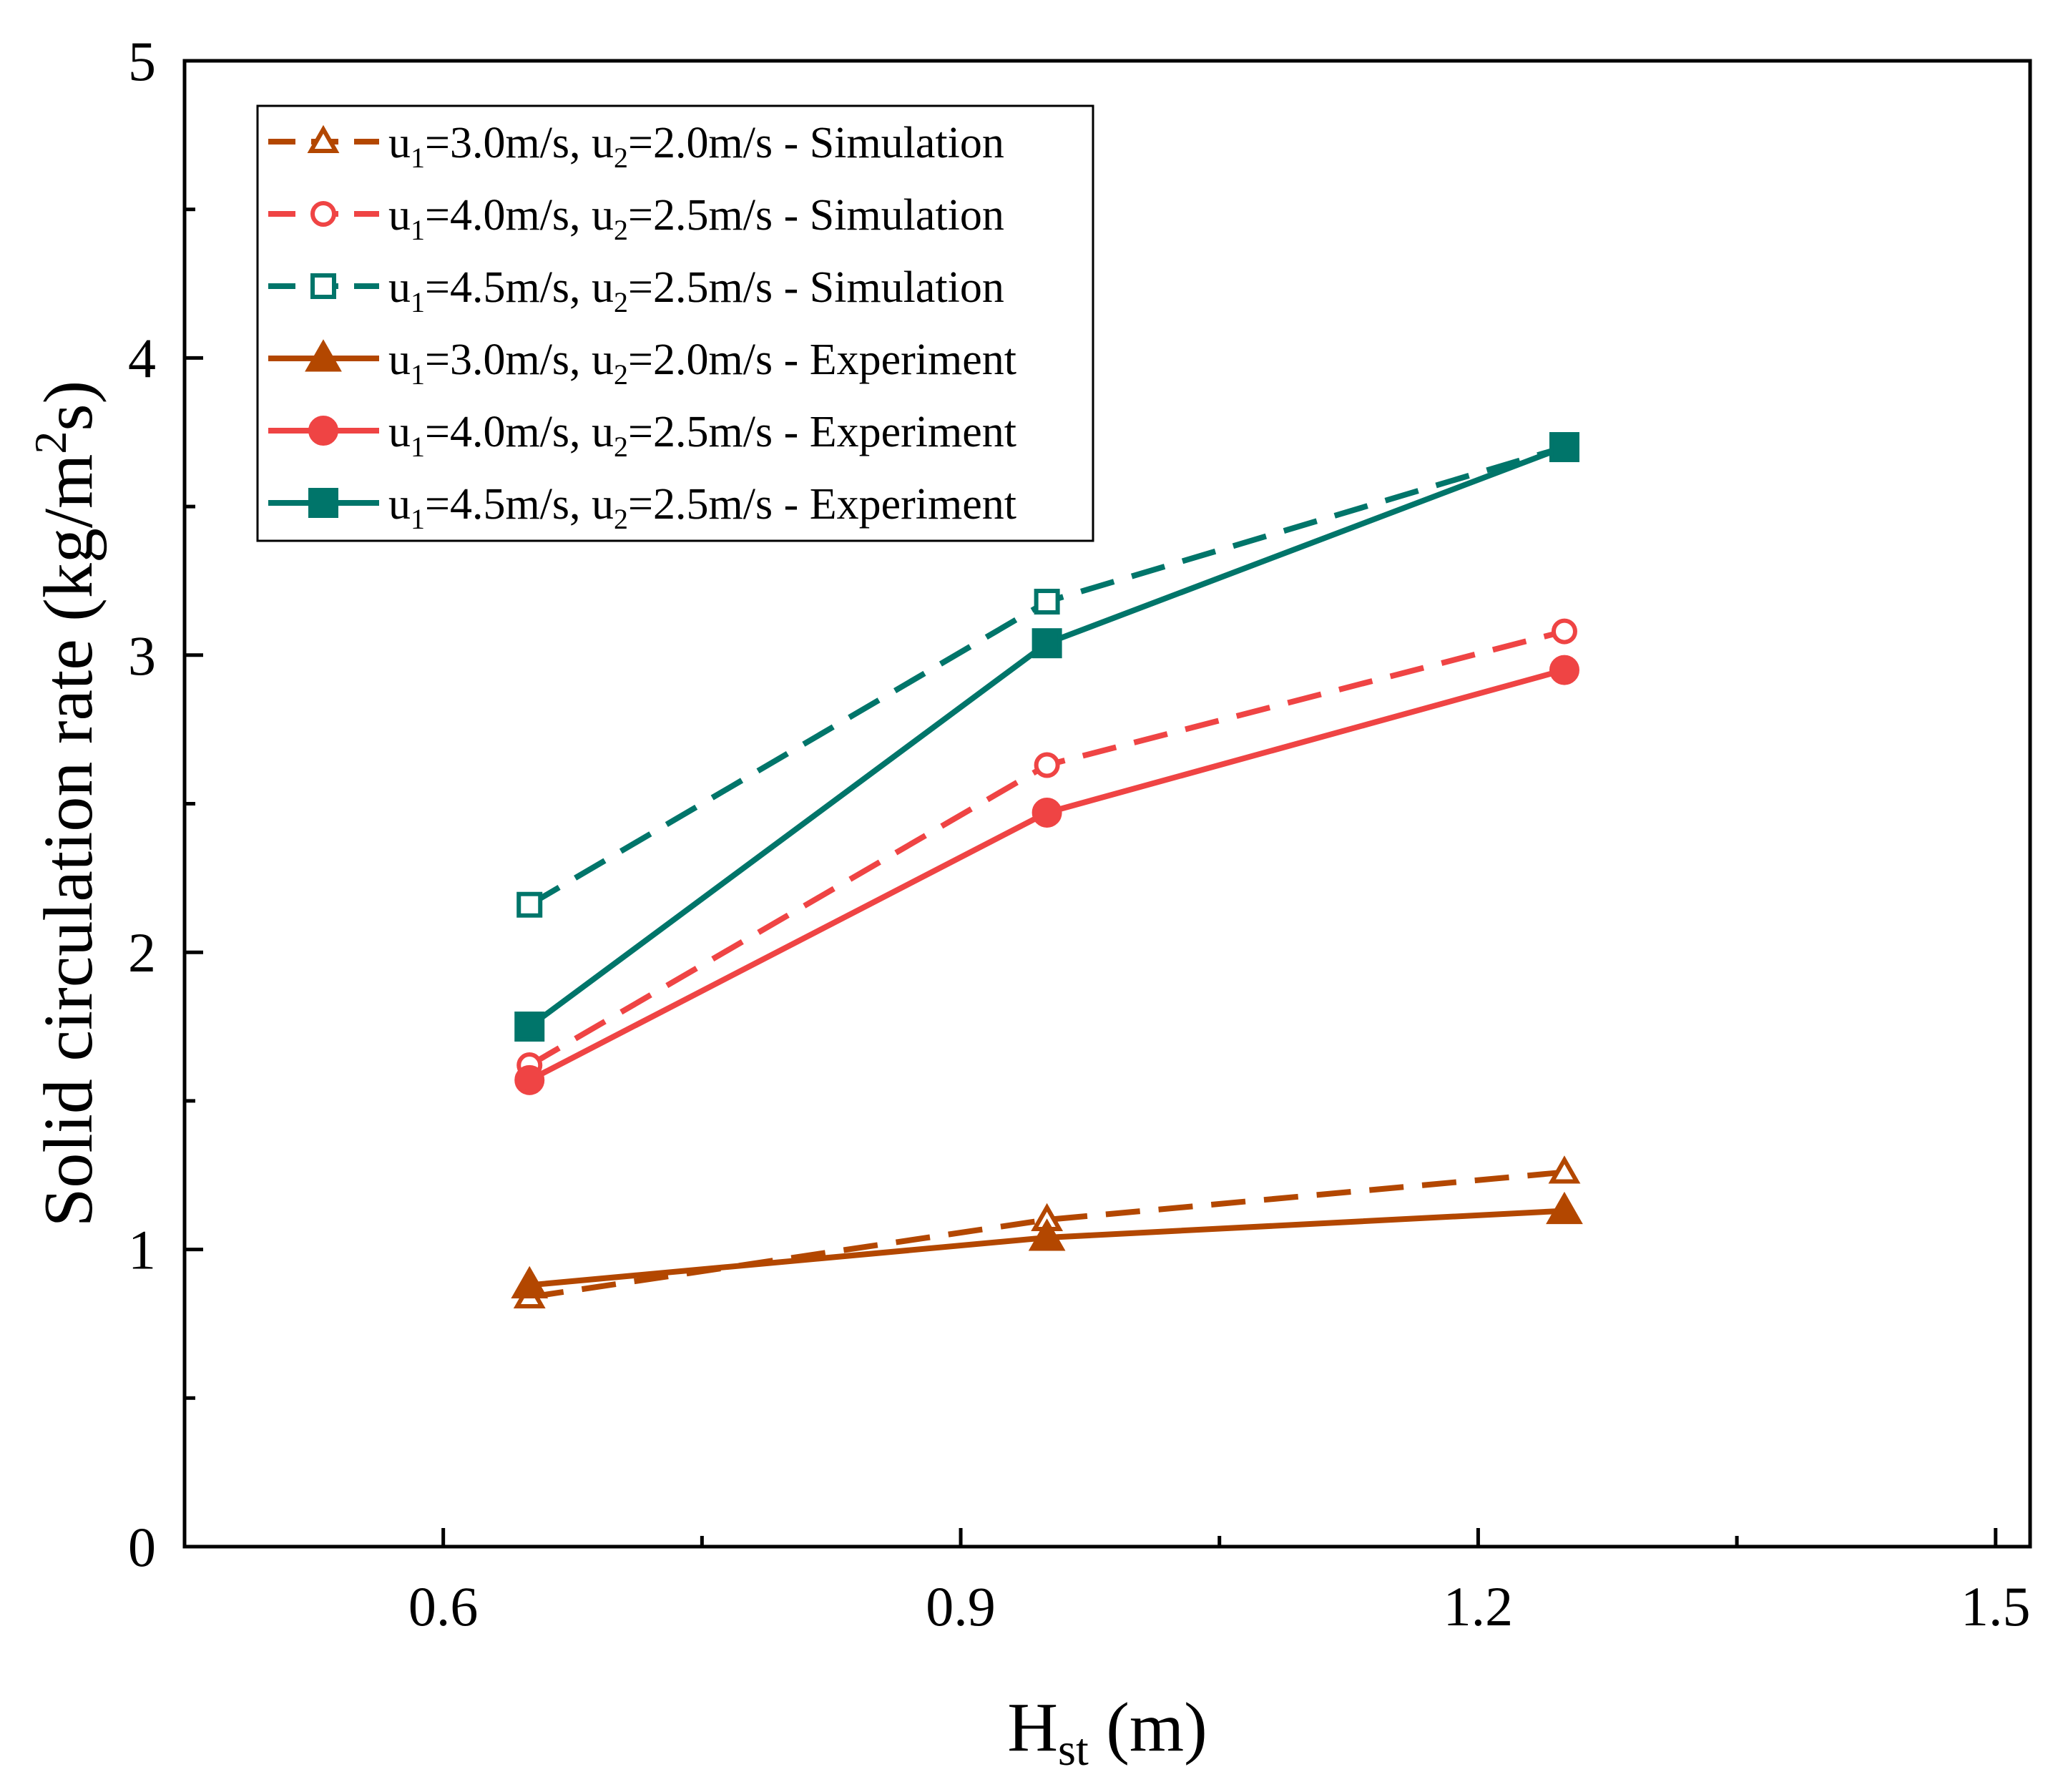  Describe the element at coordinates (702, 507) in the screenshot. I see `legend-label: u1=4.5m/s, u2=2.5m/s - Experiment` at that location.